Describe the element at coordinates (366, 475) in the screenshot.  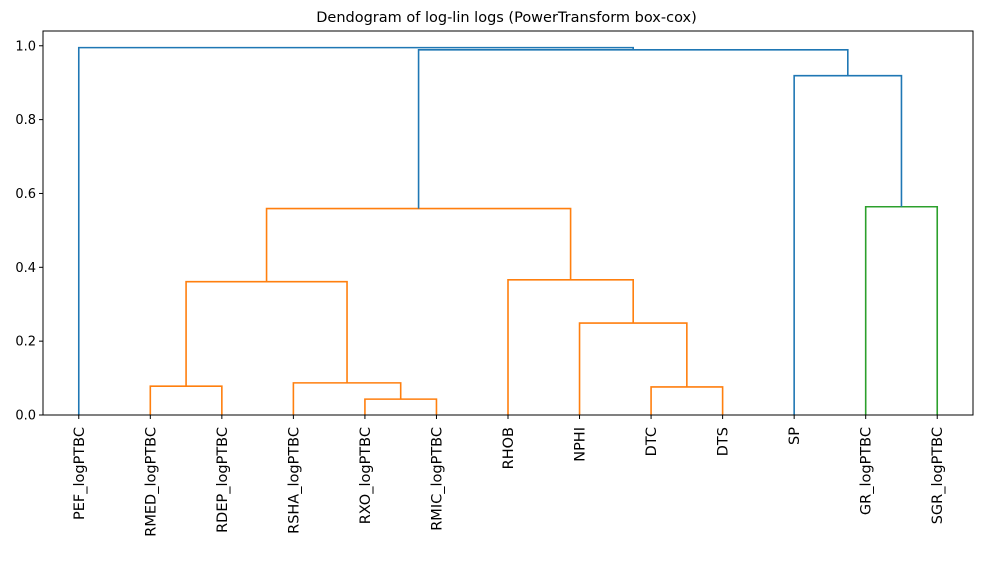
I see `leaf-label: RXO_logPTBC` at that location.